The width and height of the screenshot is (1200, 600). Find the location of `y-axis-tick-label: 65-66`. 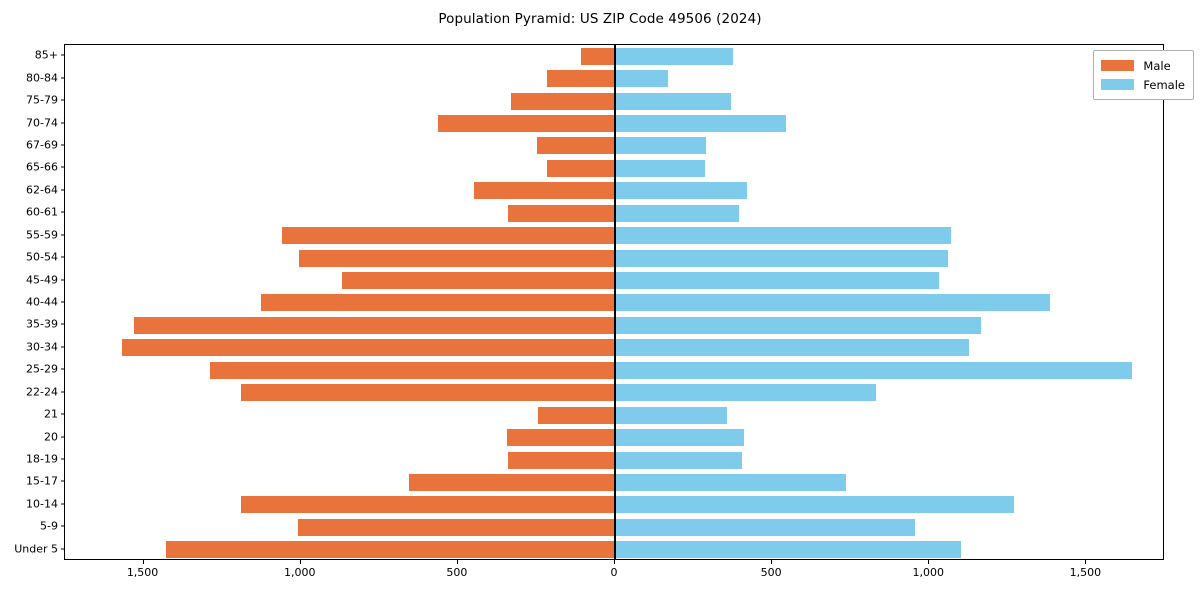

y-axis-tick-label: 65-66 is located at coordinates (42, 167).